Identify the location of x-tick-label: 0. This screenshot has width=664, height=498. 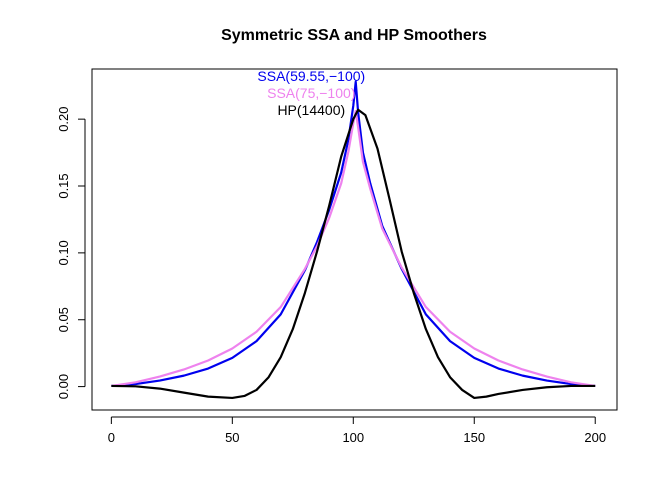
(111, 437).